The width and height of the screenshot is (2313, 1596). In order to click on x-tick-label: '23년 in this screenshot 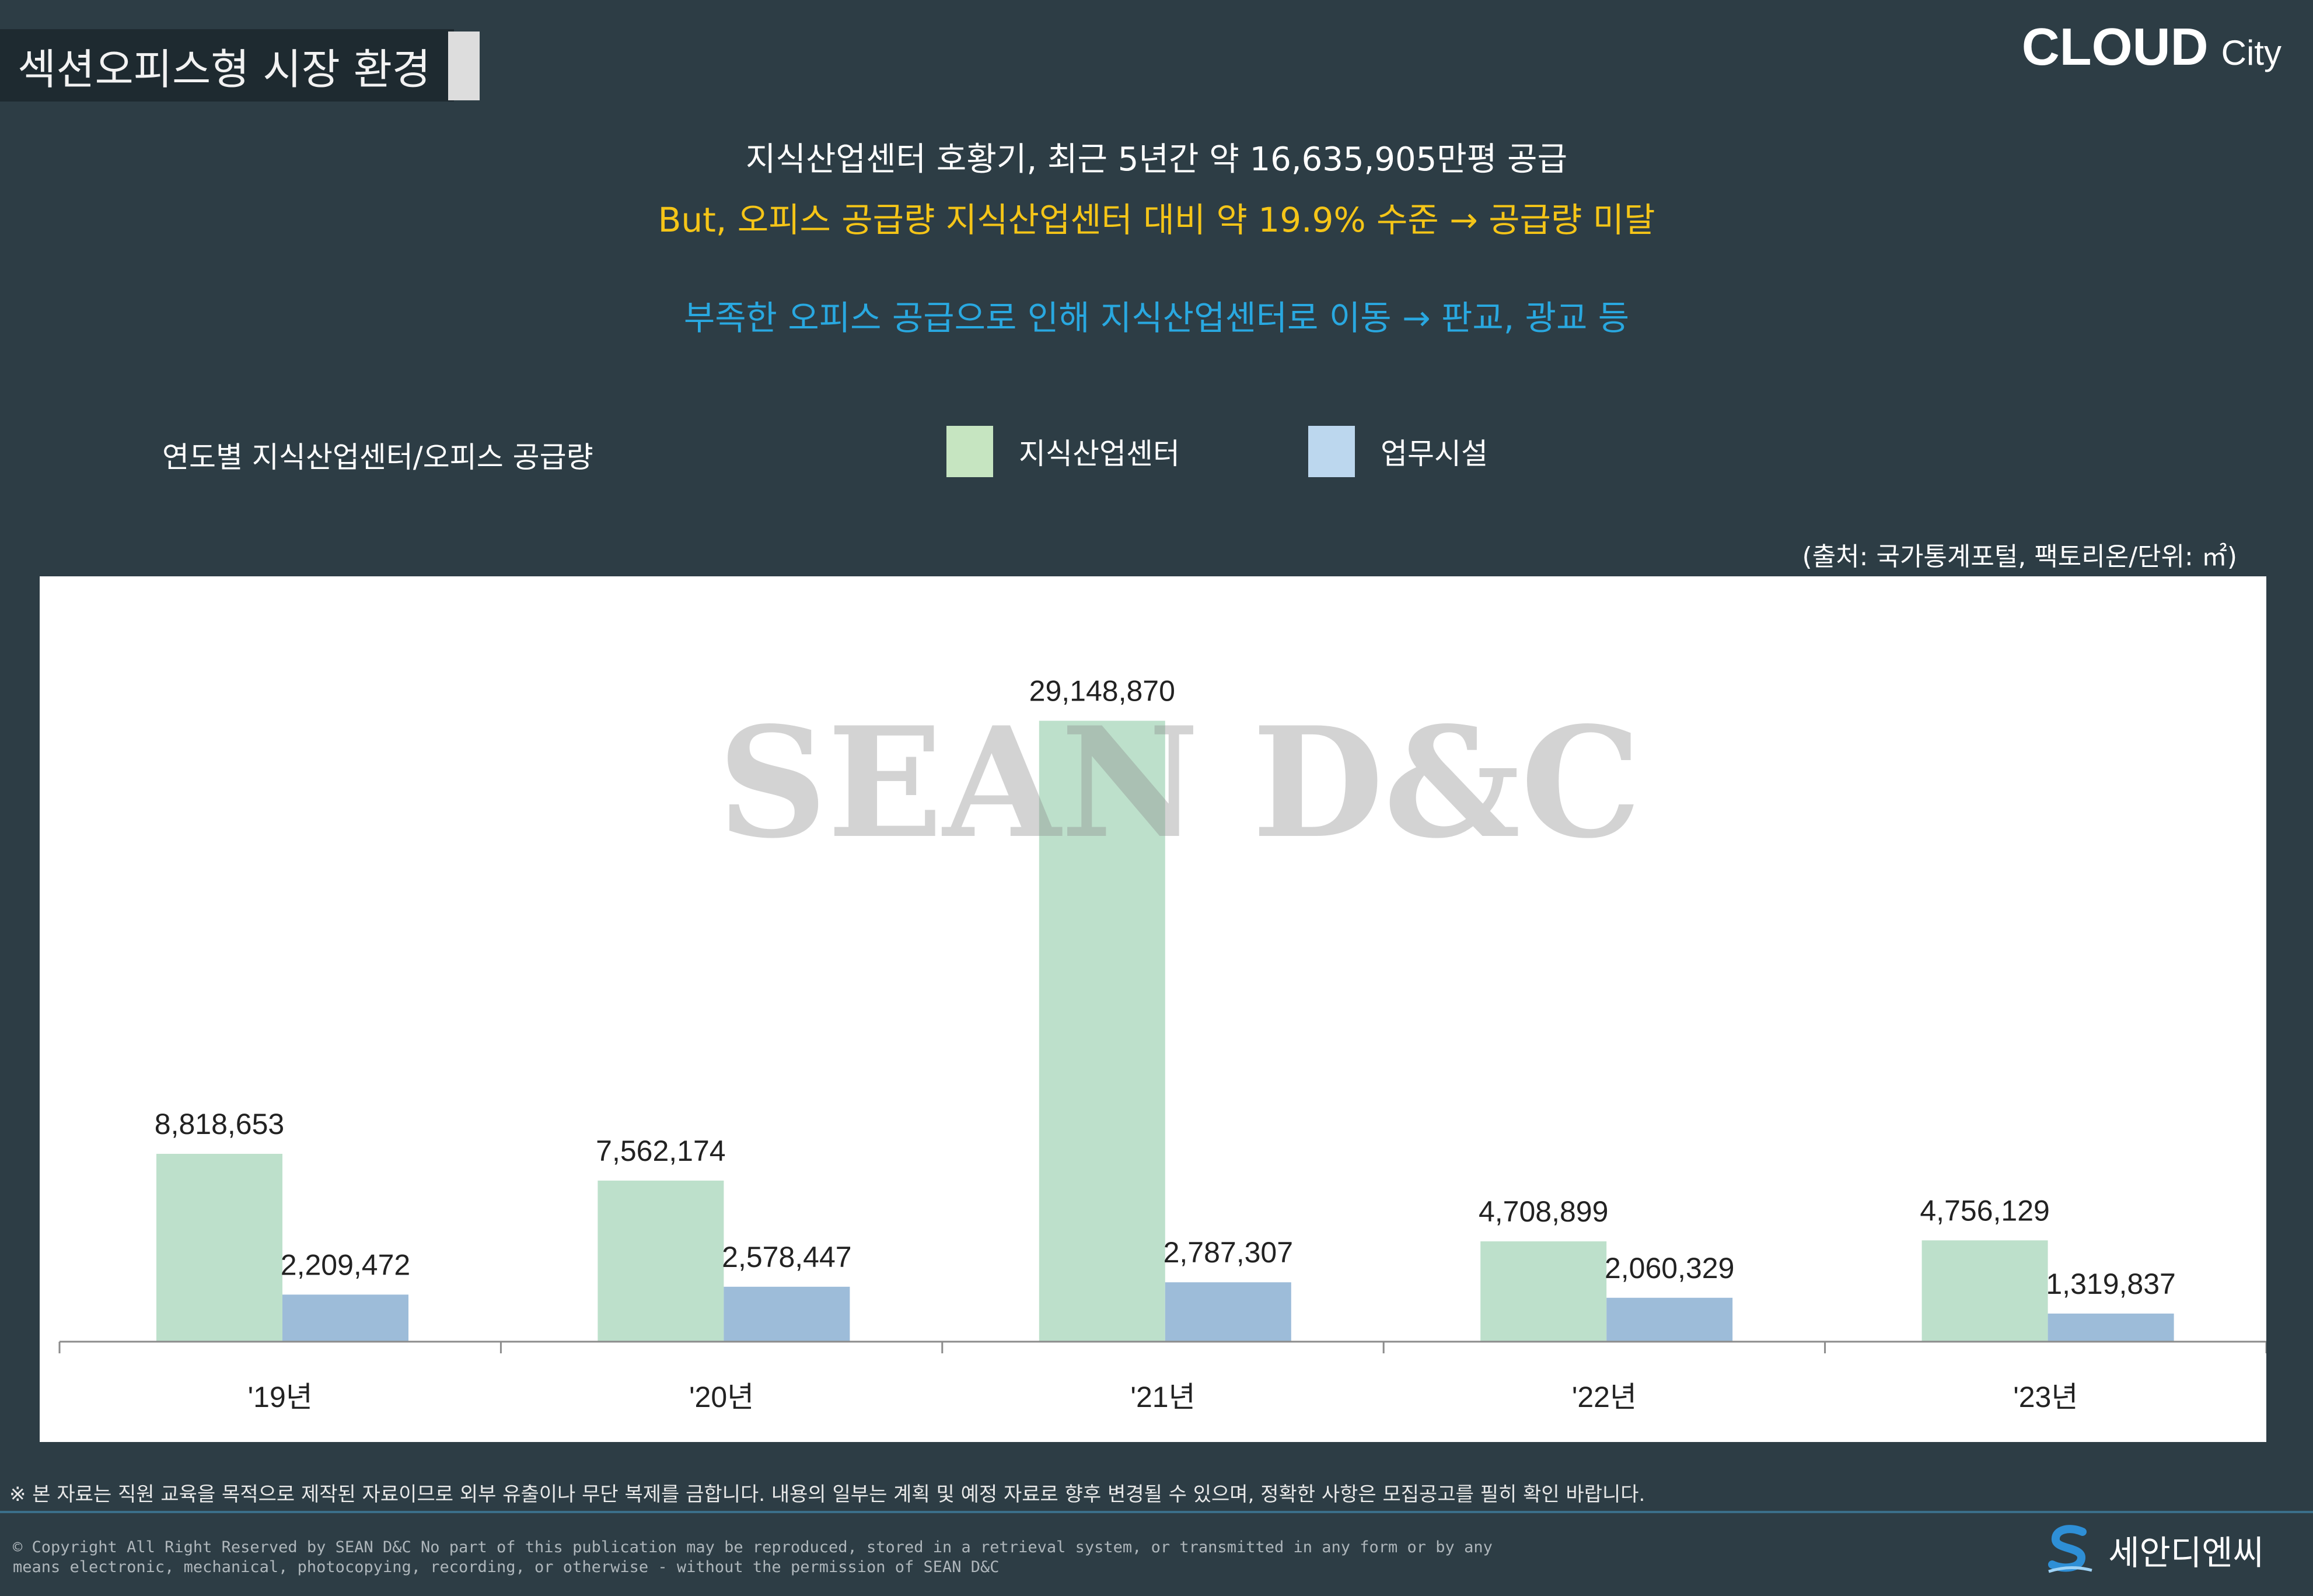, I will do `click(2045, 1397)`.